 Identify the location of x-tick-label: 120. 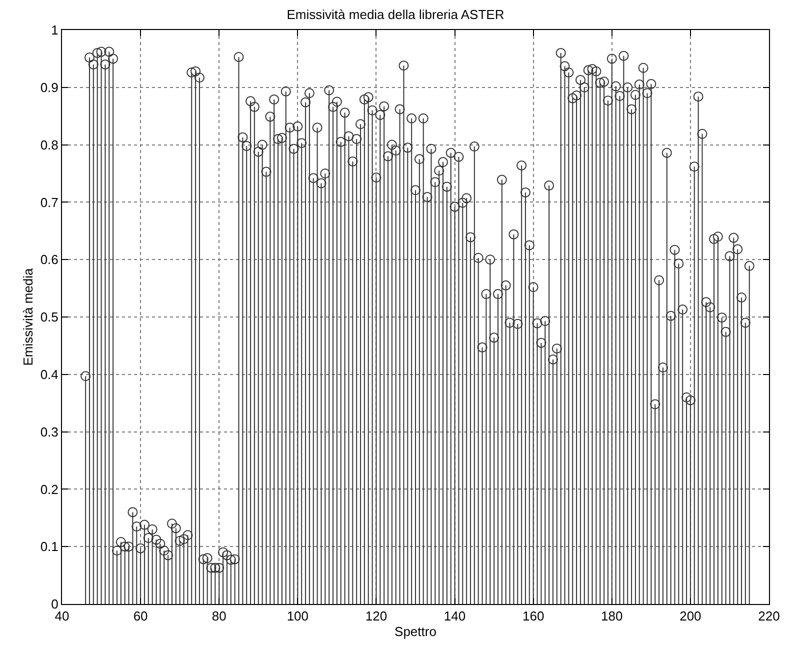
(376, 616).